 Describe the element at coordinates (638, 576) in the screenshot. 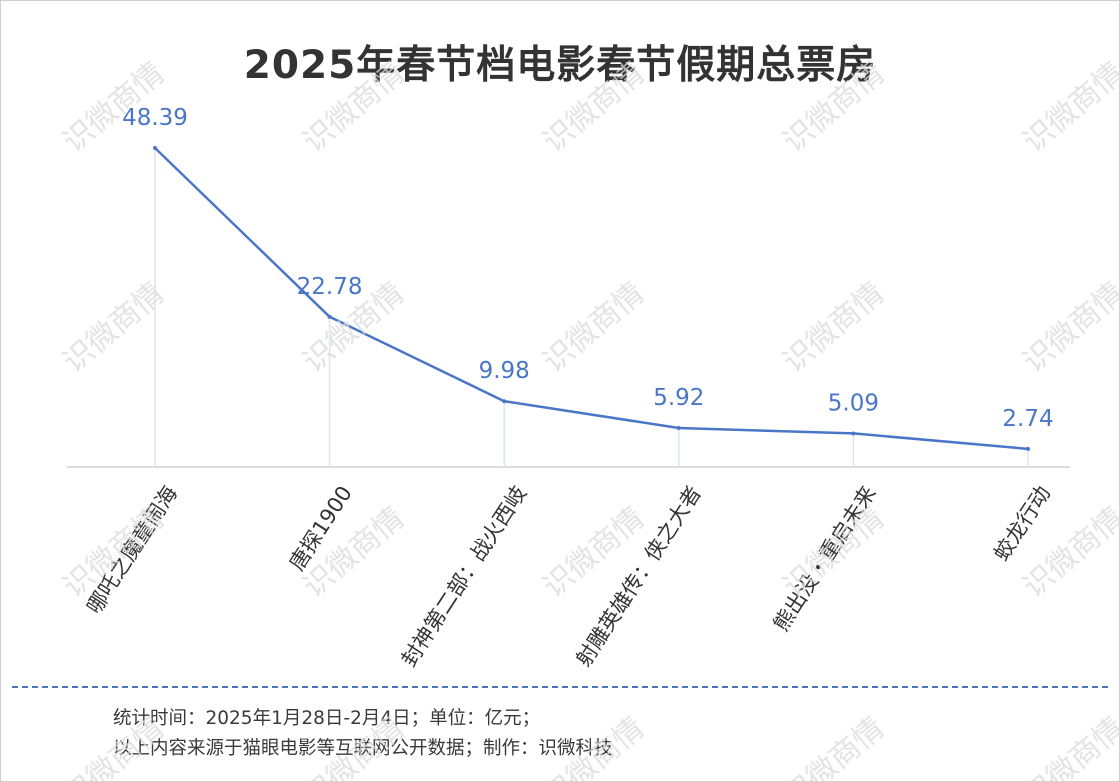

I see `x-tick-label: 射雕英雄传：侠之大者` at that location.